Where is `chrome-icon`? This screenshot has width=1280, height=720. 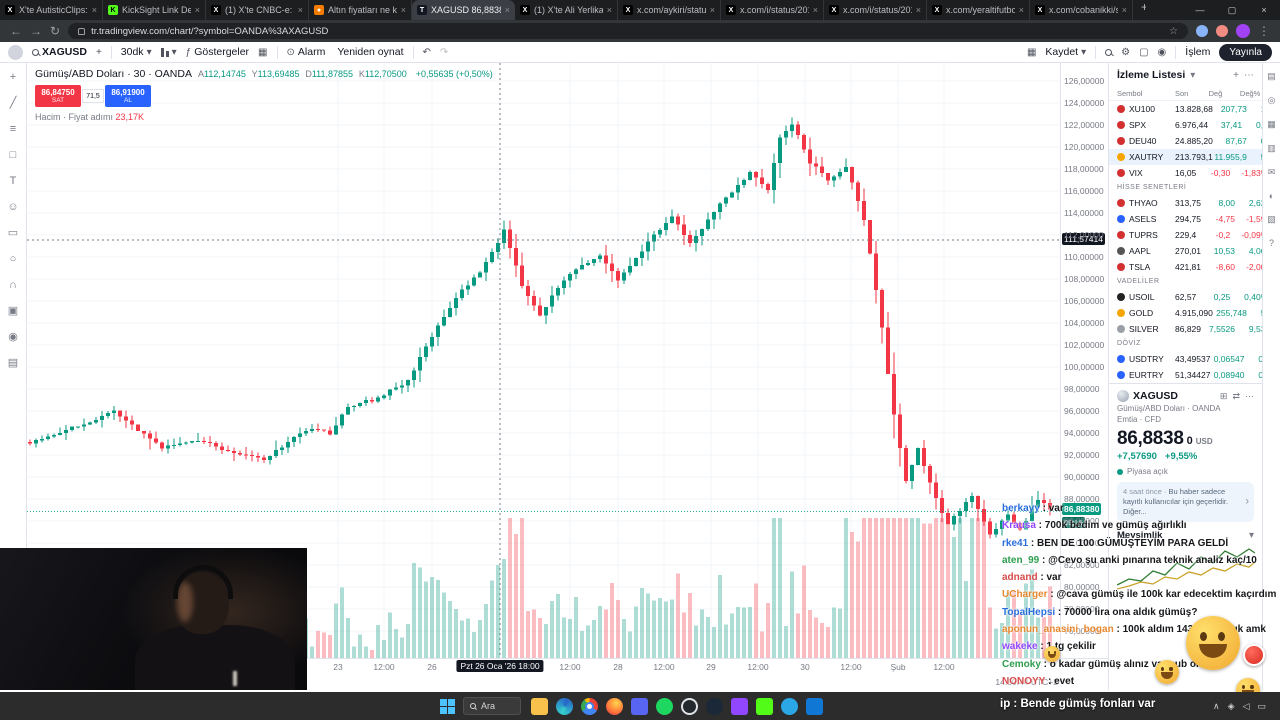
chrome-icon is located at coordinates (589, 706).